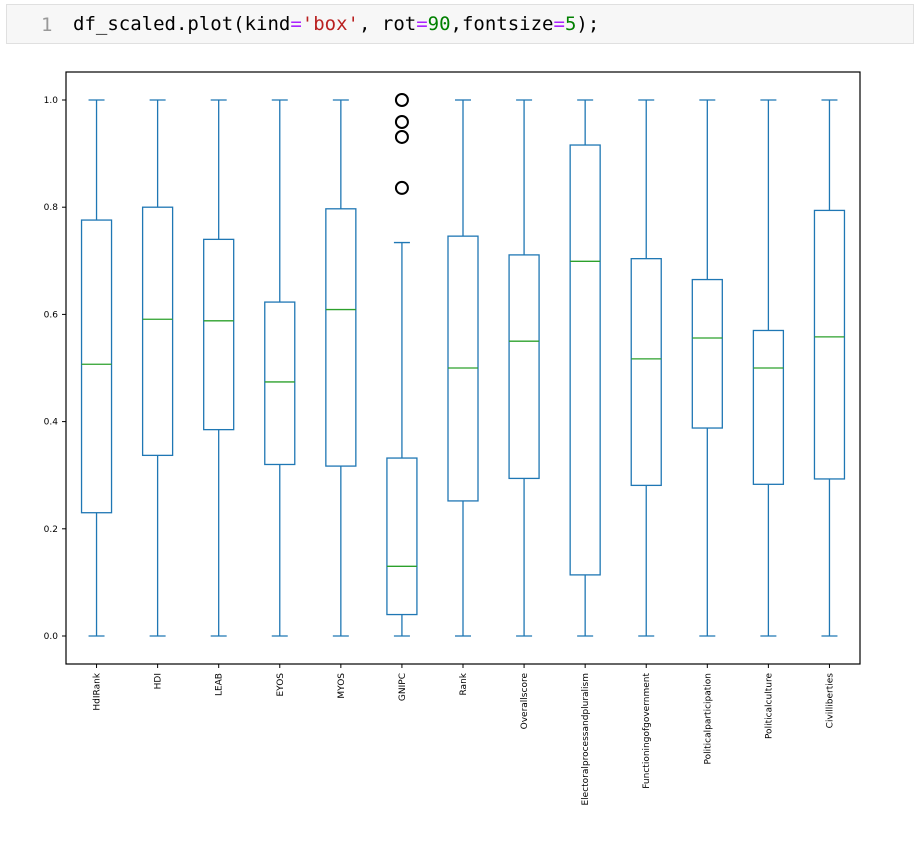  What do you see at coordinates (403, 687) in the screenshot?
I see `x-tick-label: GNIPC` at bounding box center [403, 687].